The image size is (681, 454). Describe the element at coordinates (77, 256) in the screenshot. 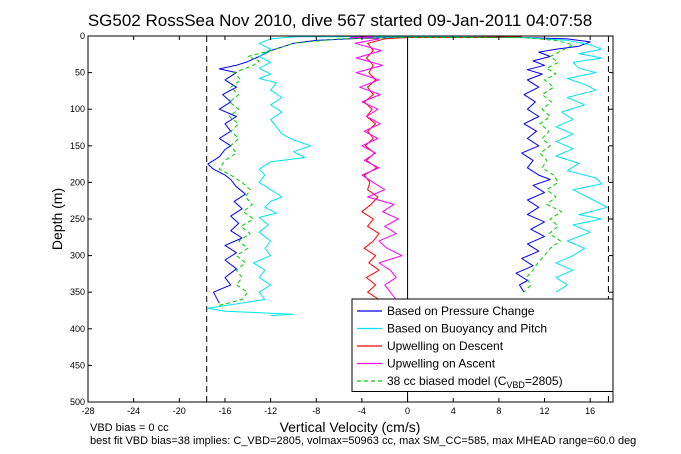

I see `y-tick-label: 300` at that location.